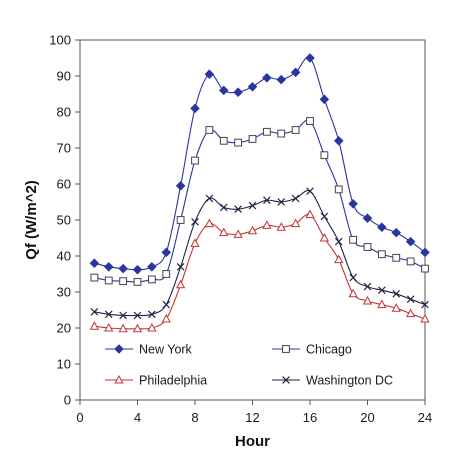  I want to click on legend-label: New York, so click(166, 350).